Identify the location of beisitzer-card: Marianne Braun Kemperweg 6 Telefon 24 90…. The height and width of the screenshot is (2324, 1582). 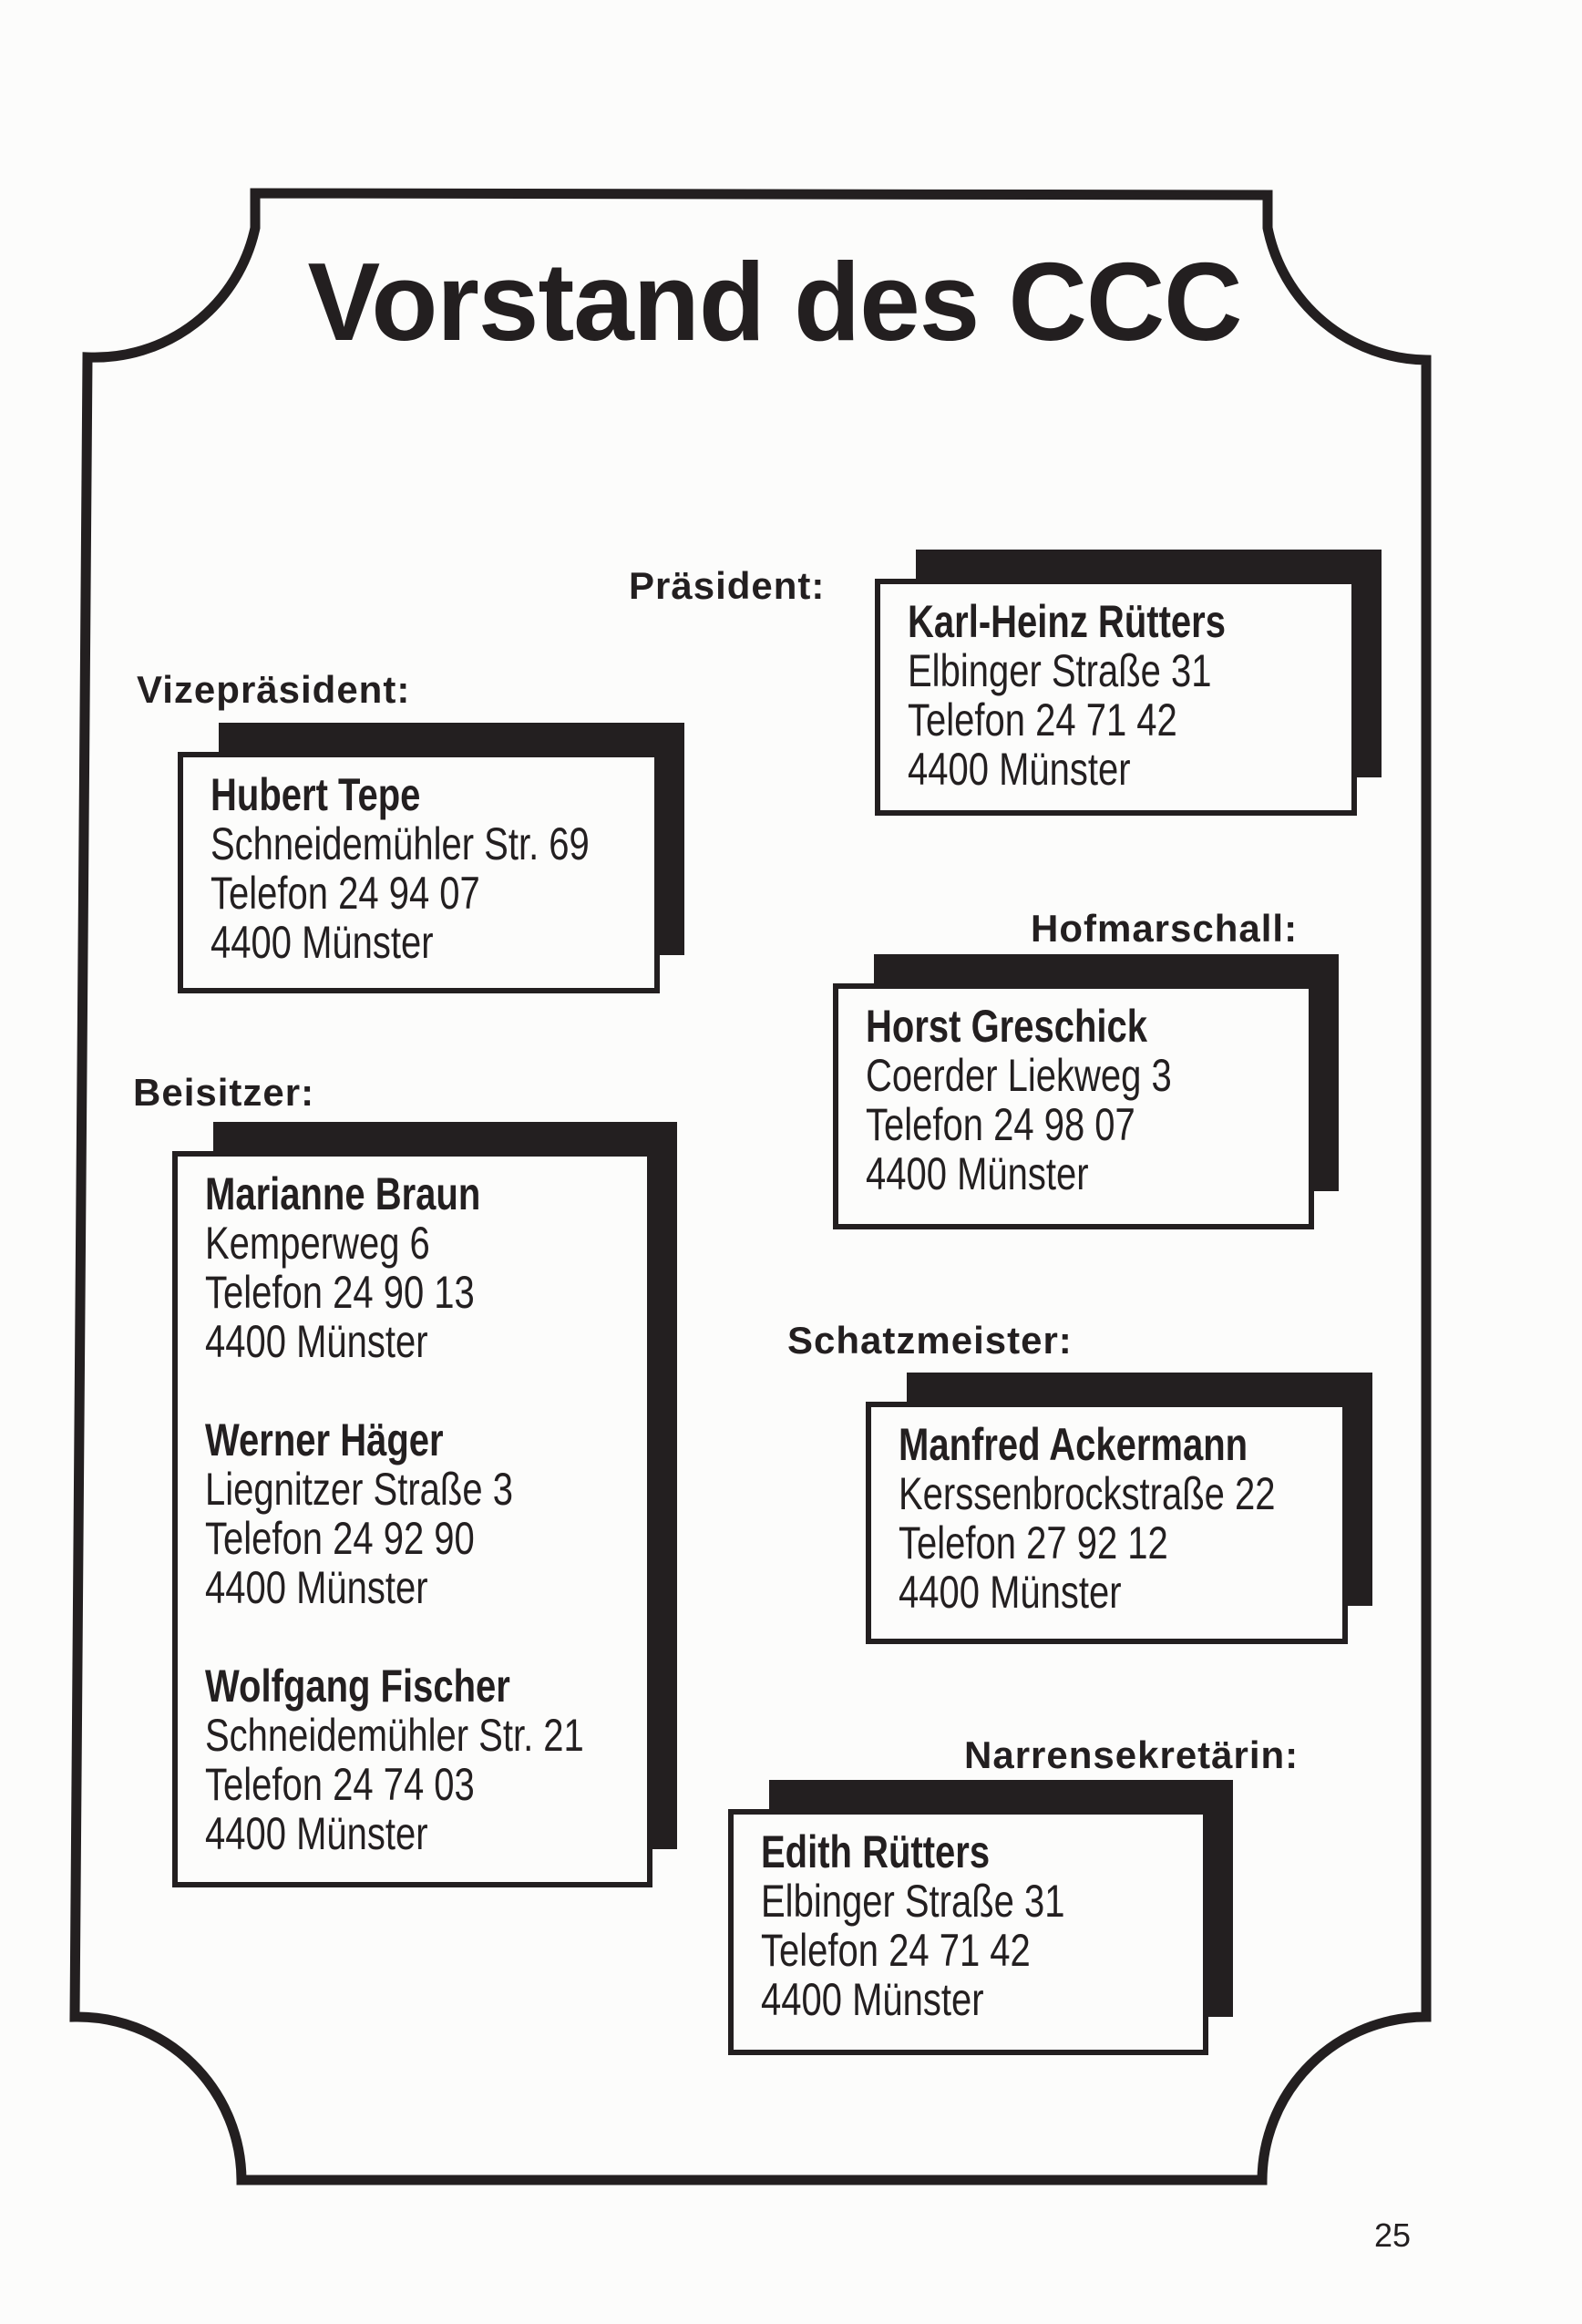
(424, 1504).